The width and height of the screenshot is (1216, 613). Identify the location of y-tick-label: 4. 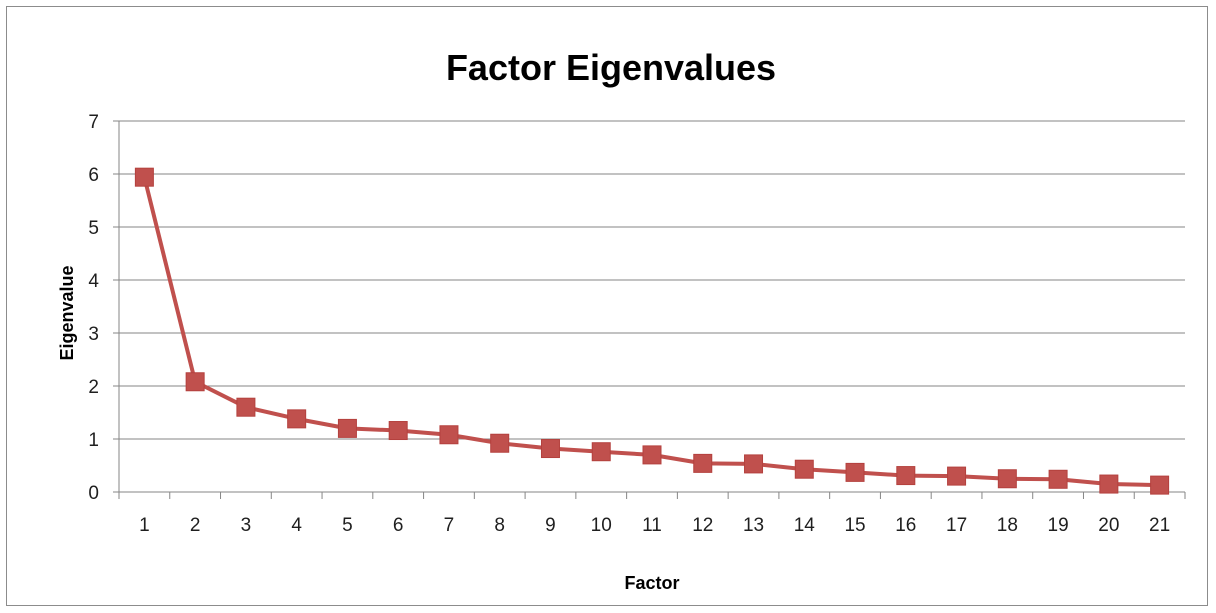
(93, 281).